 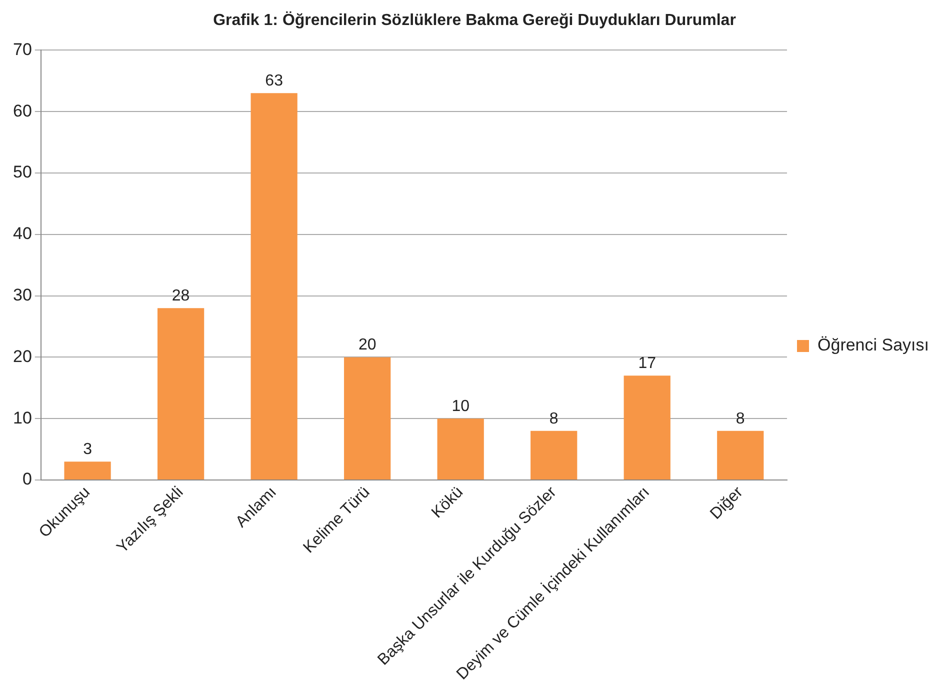 What do you see at coordinates (647, 363) in the screenshot?
I see `data-label: 17` at bounding box center [647, 363].